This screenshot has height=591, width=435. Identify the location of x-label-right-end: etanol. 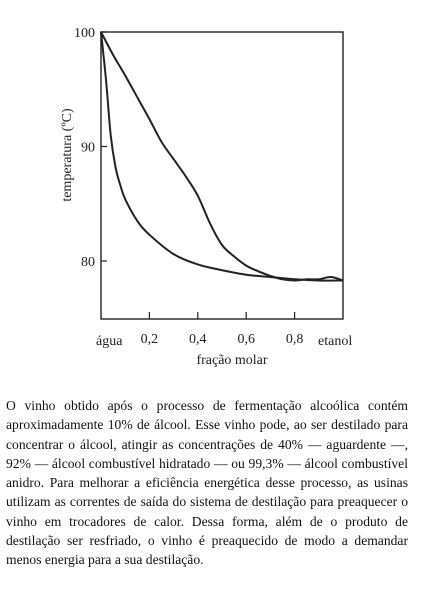
(335, 341).